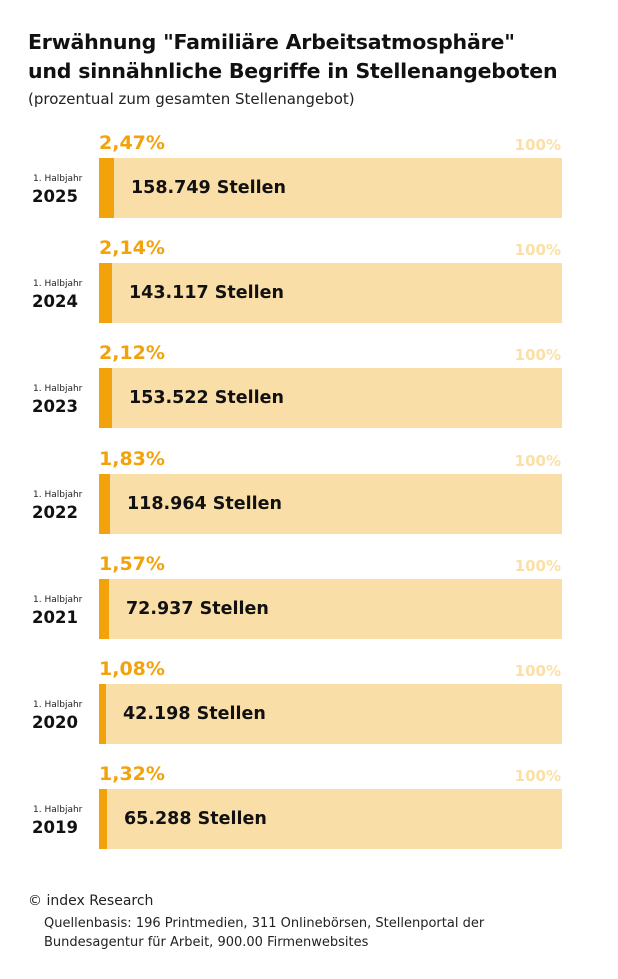  What do you see at coordinates (55, 512) in the screenshot?
I see `year-label: 2022` at bounding box center [55, 512].